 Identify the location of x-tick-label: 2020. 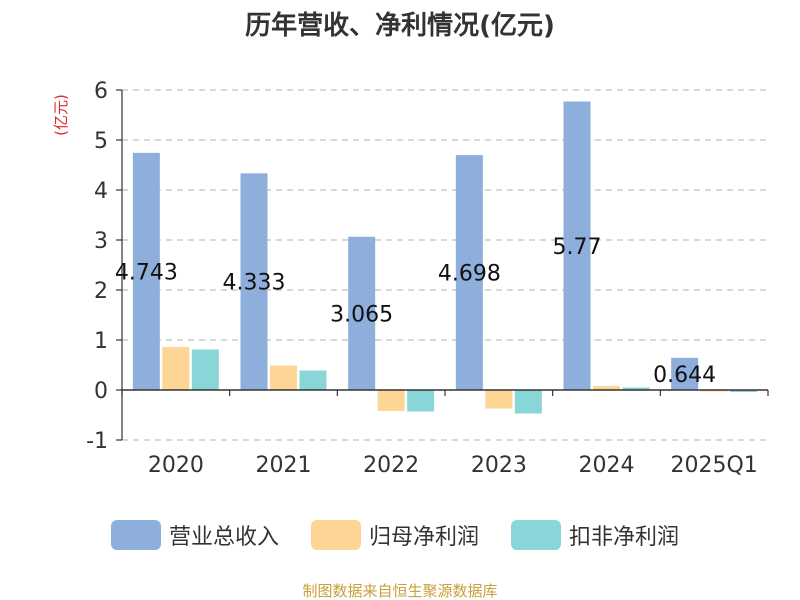
(176, 465).